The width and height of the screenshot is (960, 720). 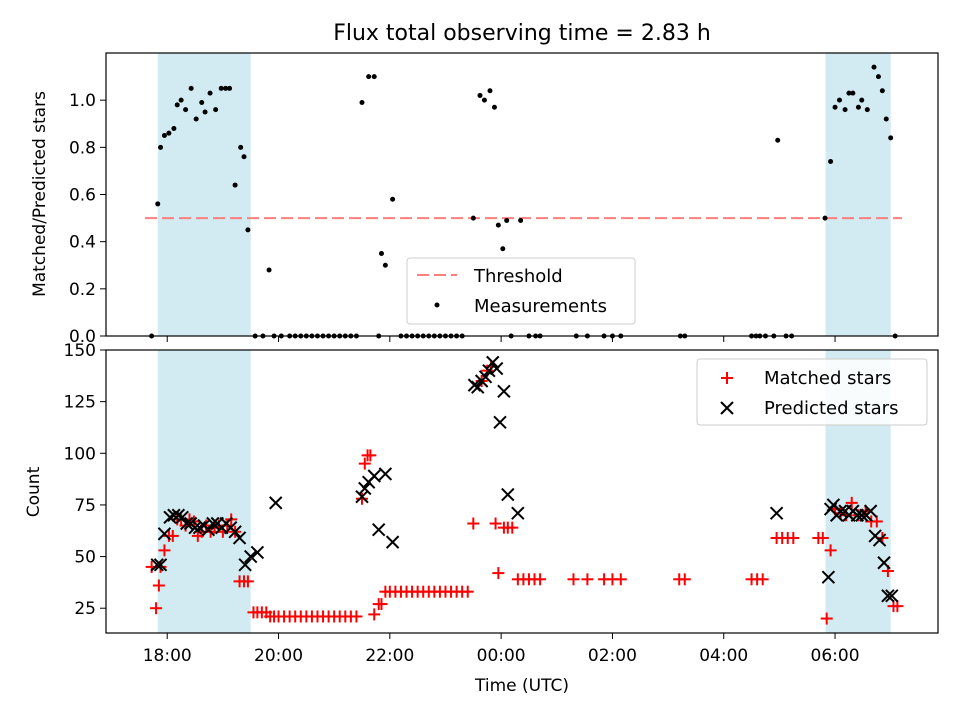 I want to click on legend-predicted-swatch, so click(x=727, y=408).